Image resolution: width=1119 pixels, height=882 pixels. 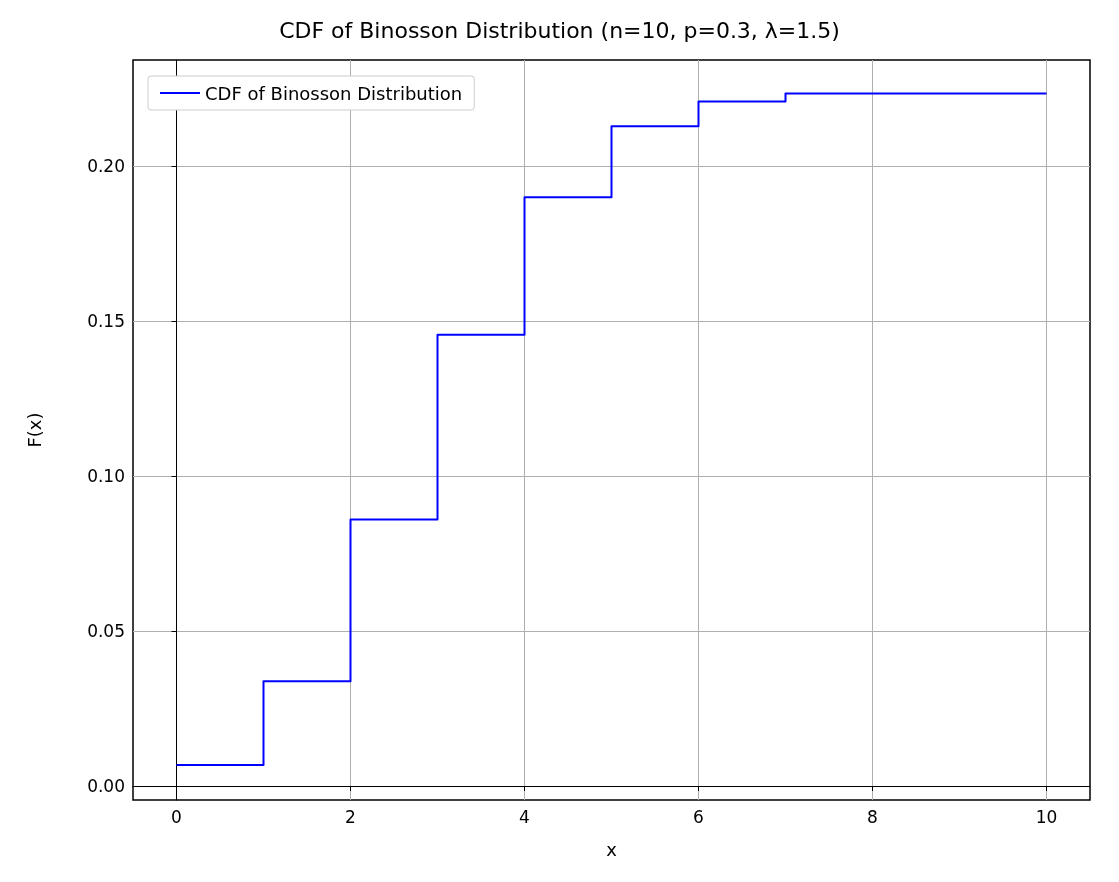 I want to click on x-tick-label: 4, so click(x=524, y=816).